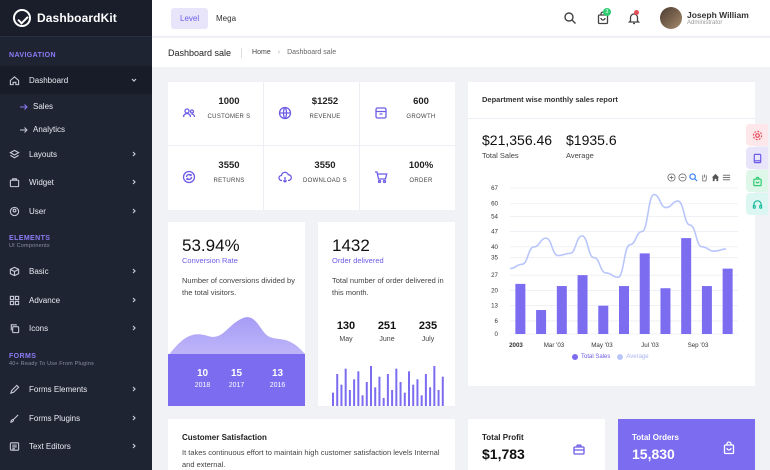 The width and height of the screenshot is (770, 470). I want to click on arrow-right-icon, so click(24, 106).